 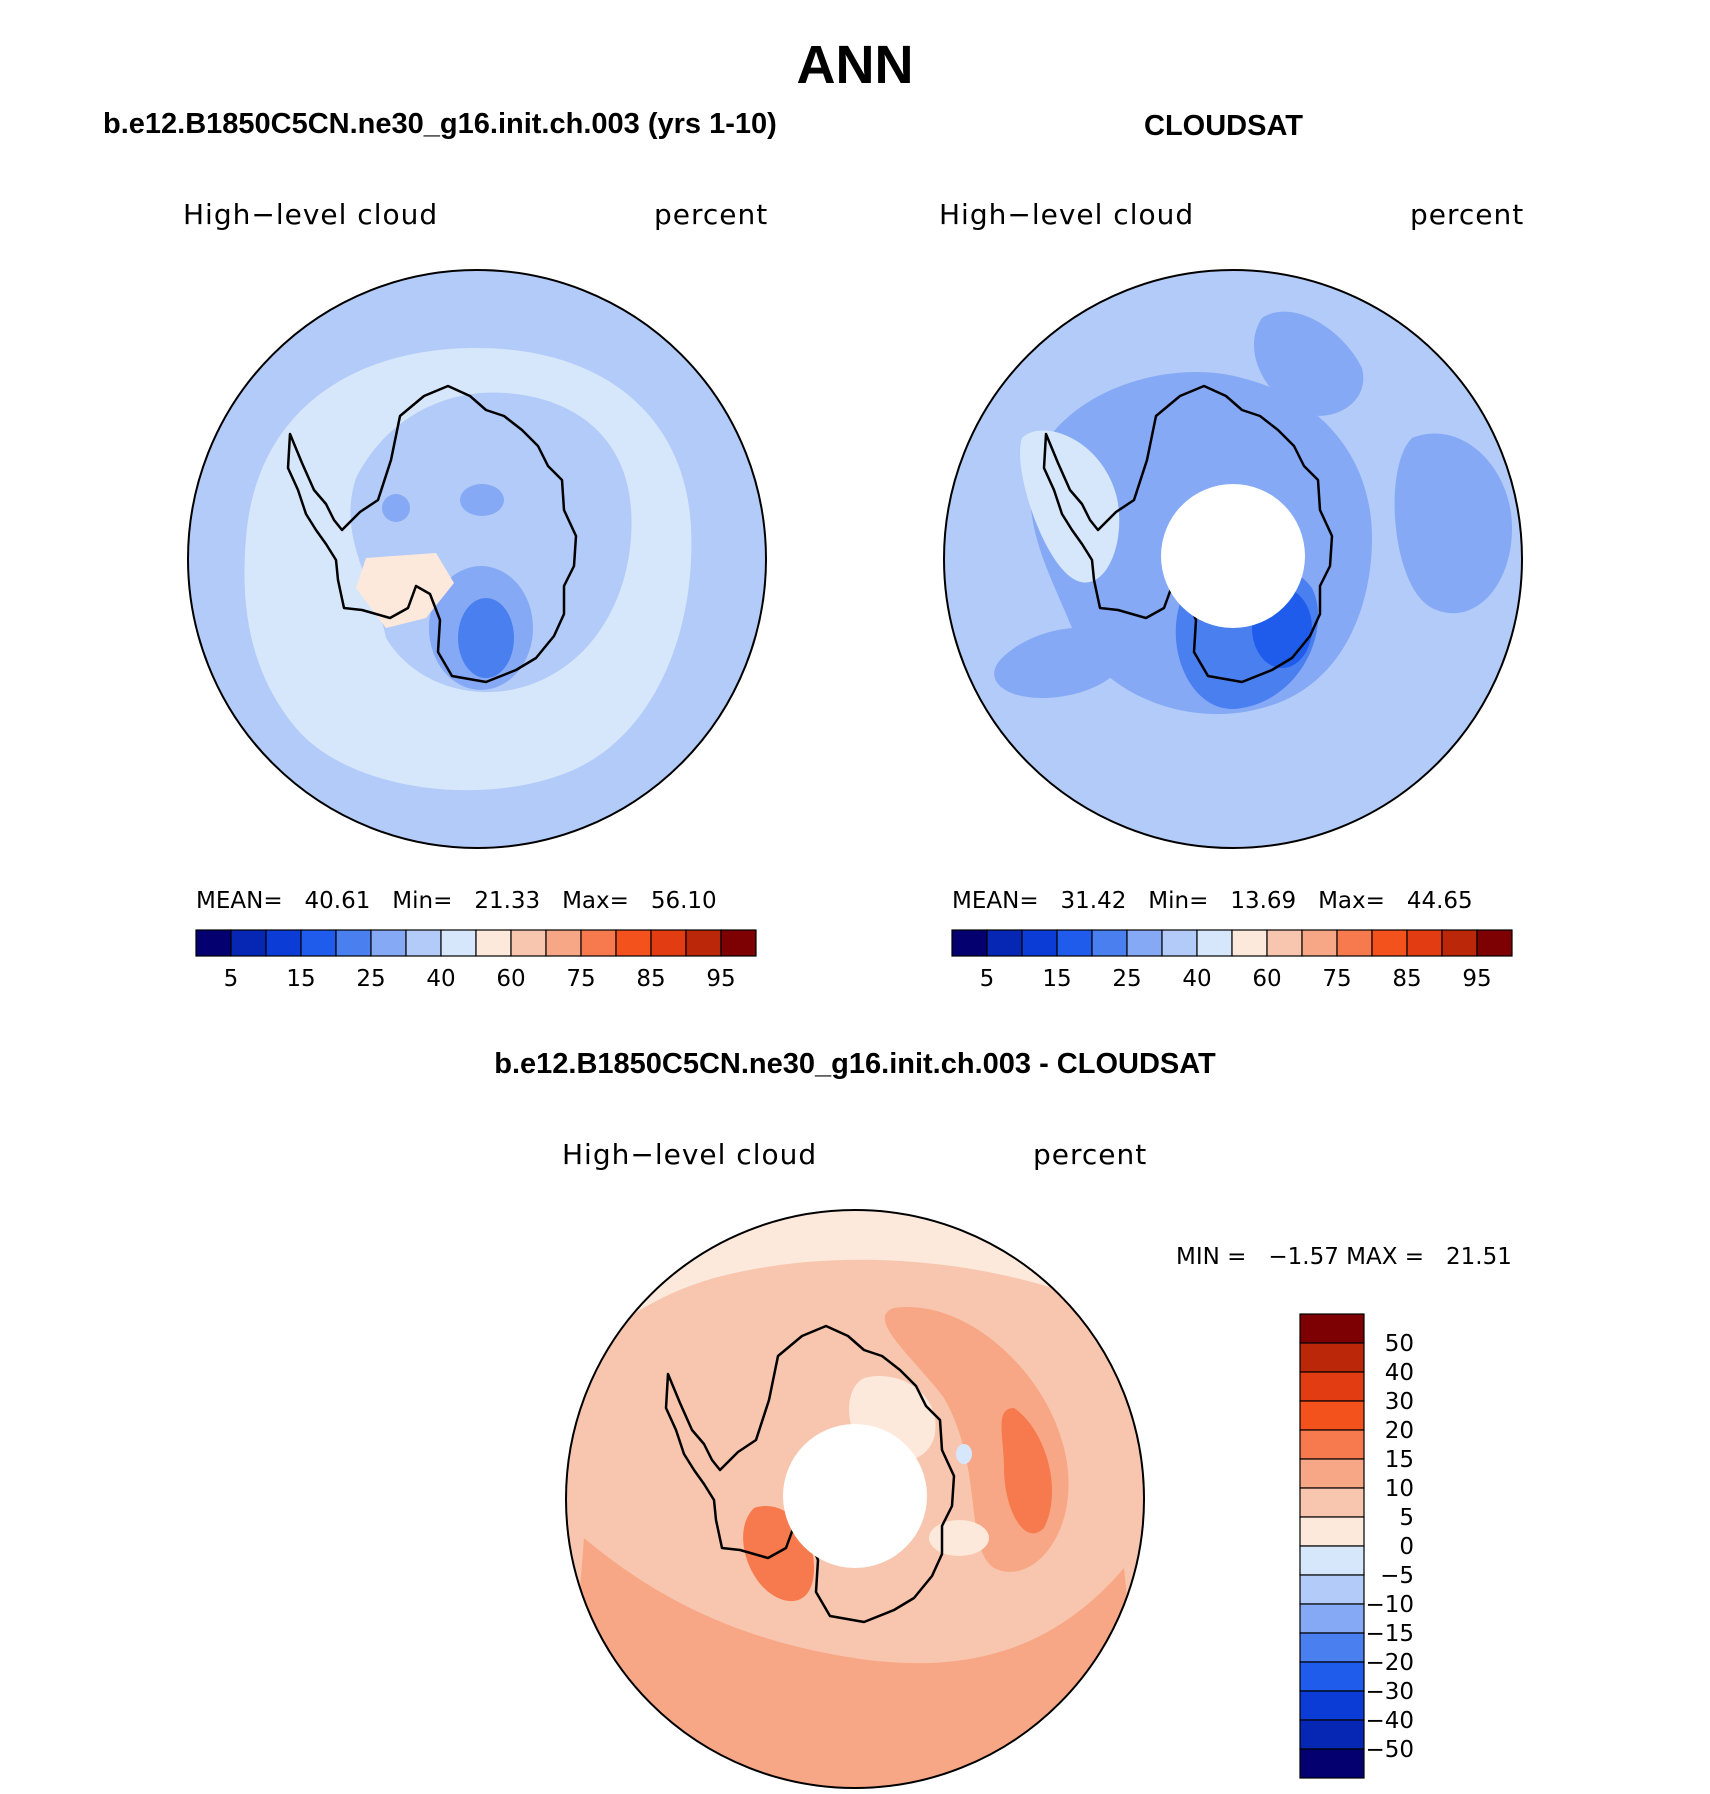 I want to click on panel2-map, so click(x=1233, y=559).